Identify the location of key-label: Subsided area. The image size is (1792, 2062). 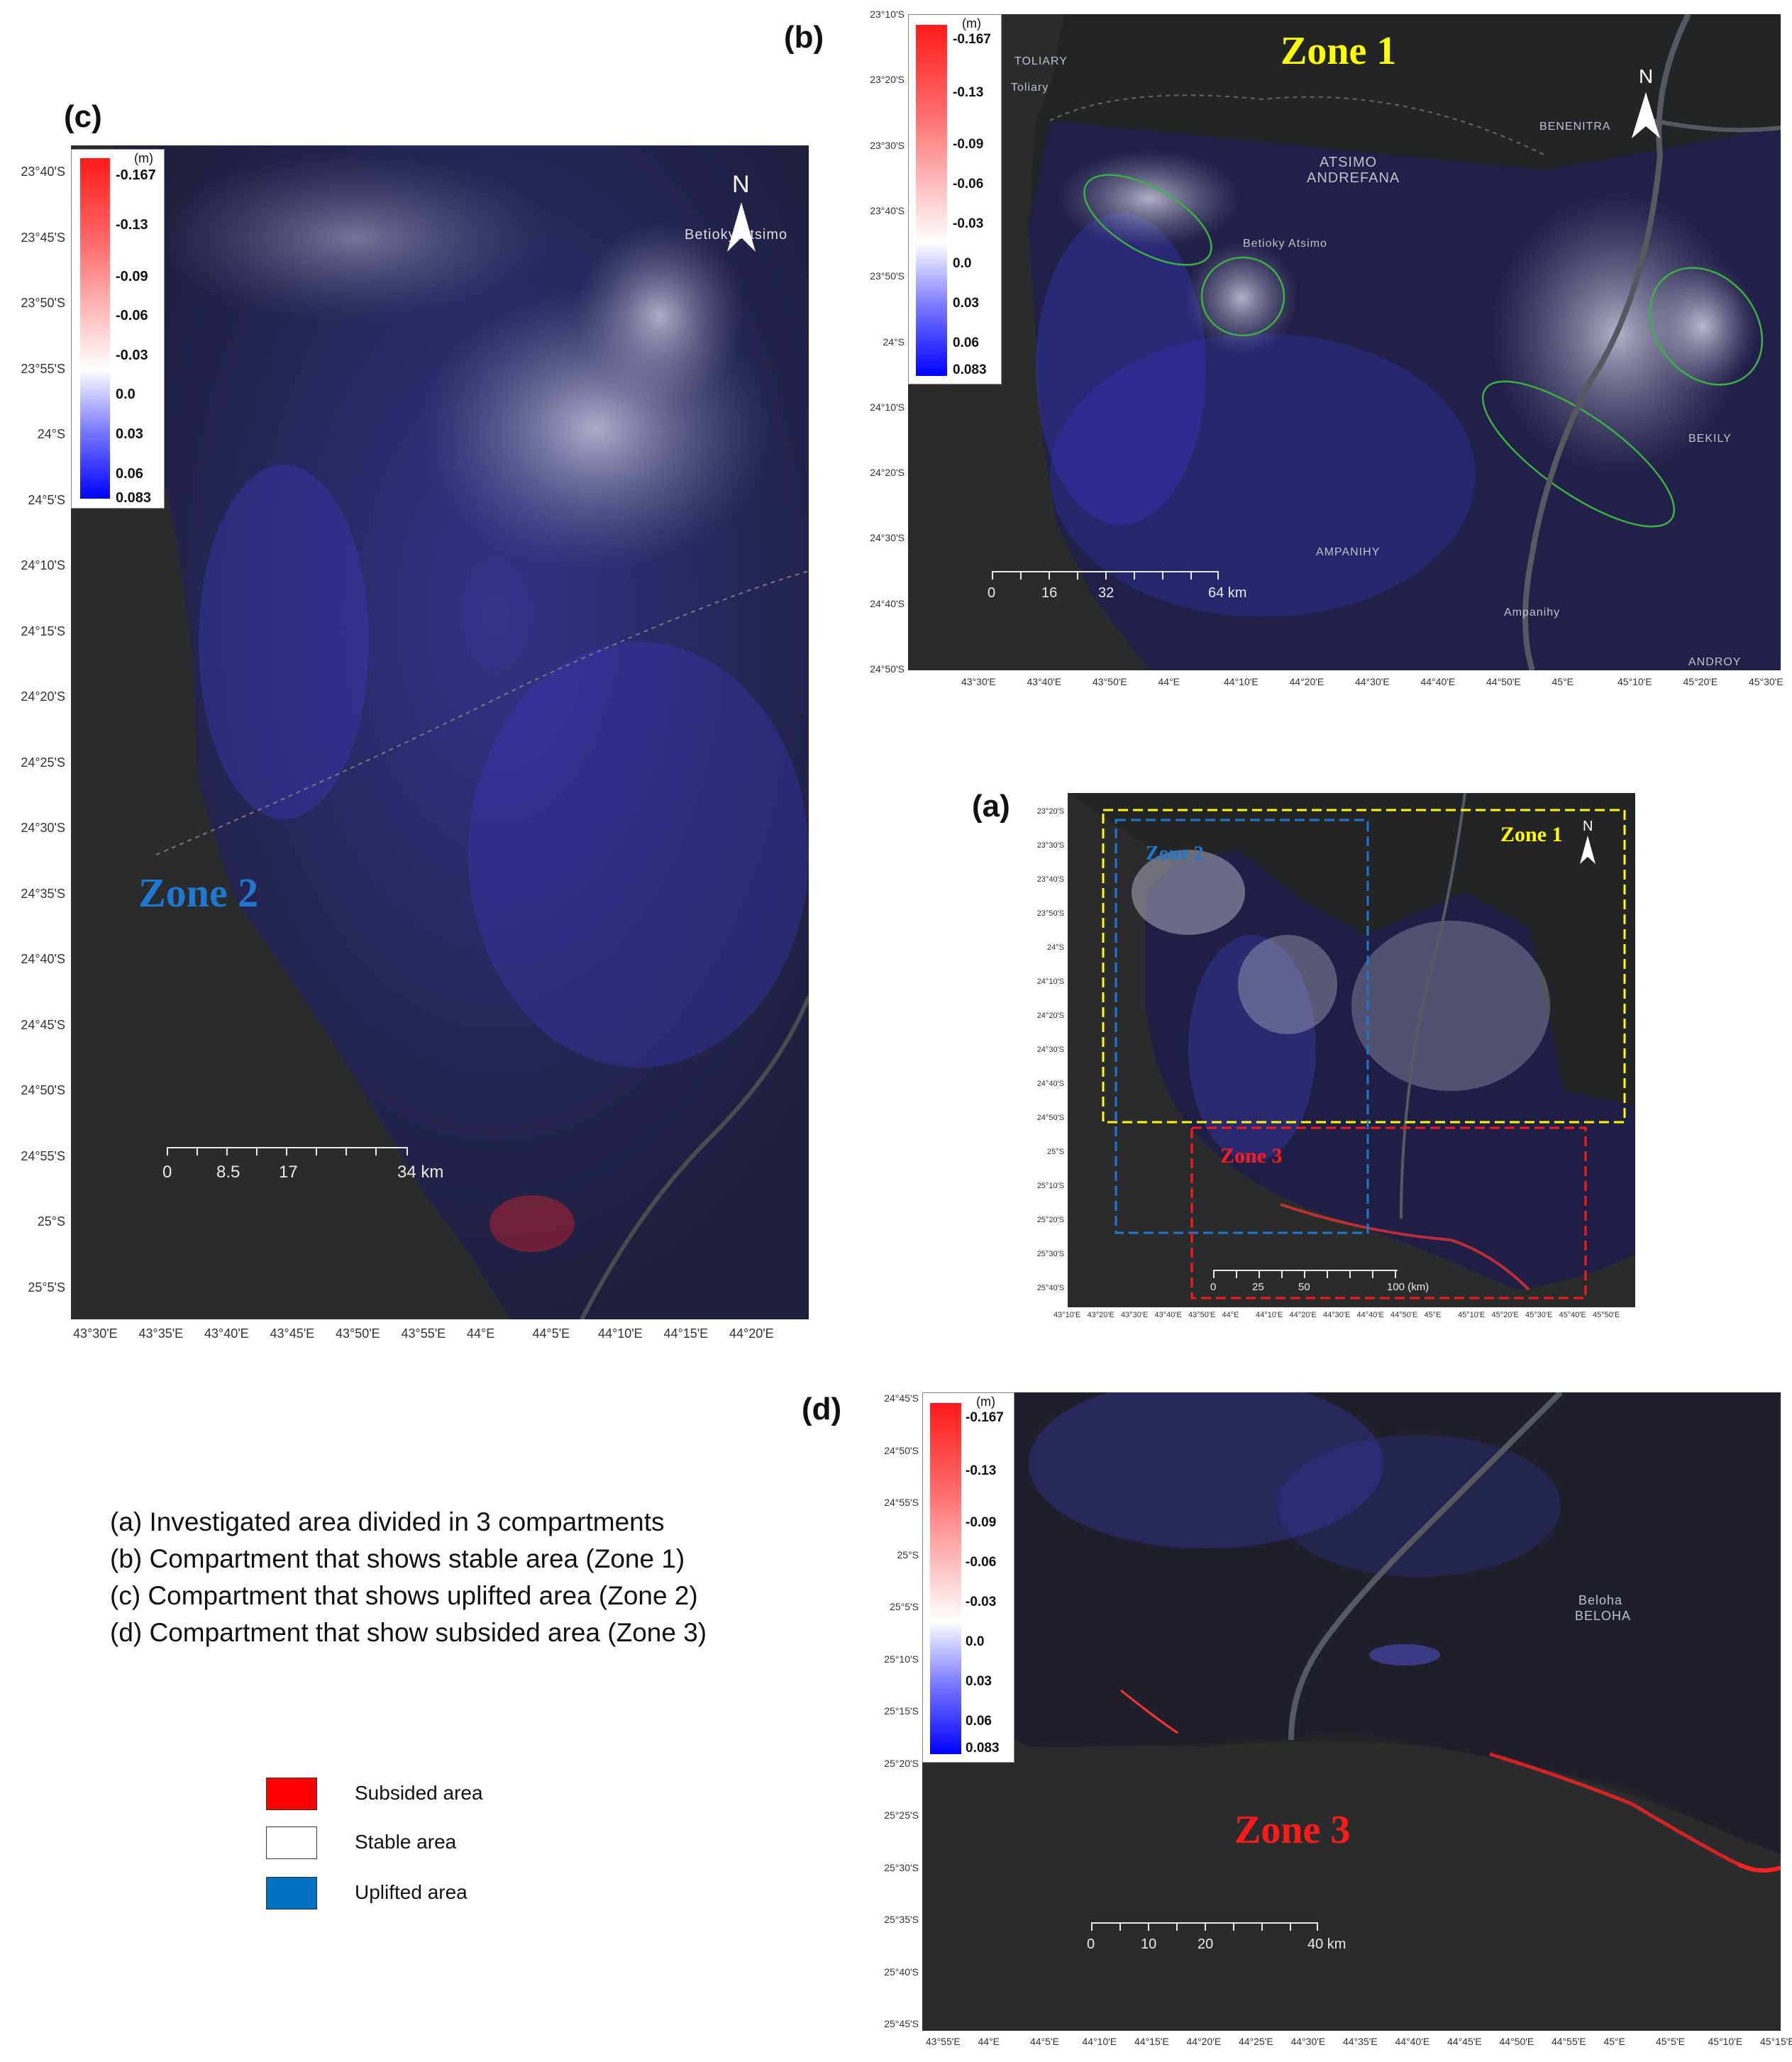
(419, 1793).